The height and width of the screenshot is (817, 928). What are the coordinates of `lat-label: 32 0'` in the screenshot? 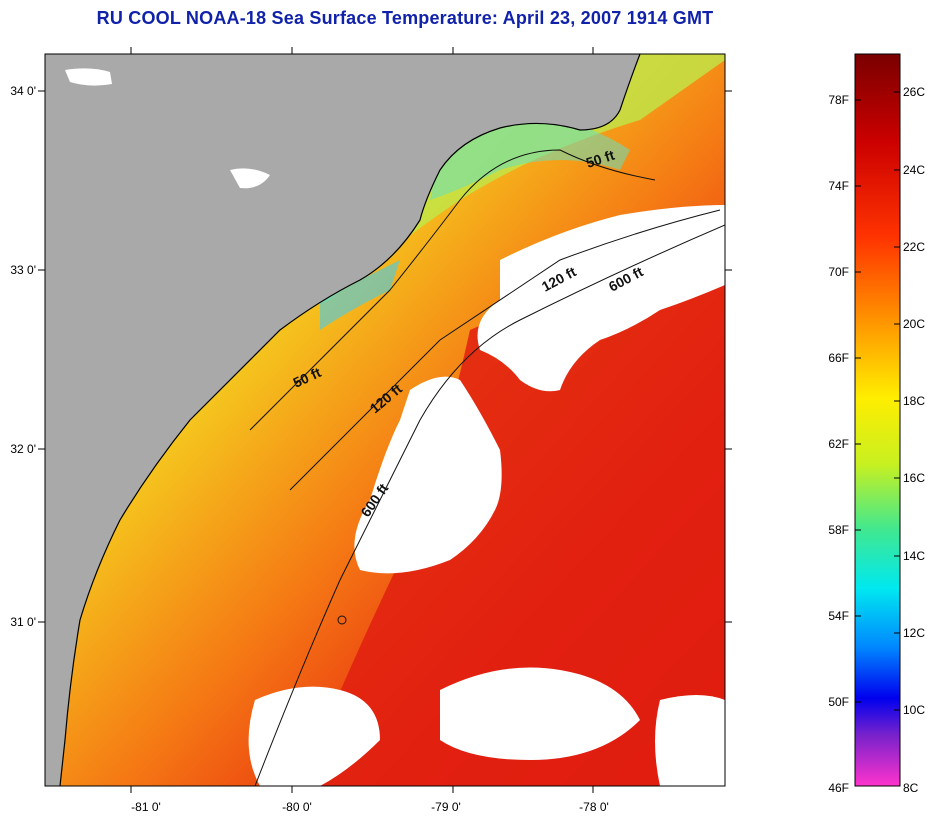 It's located at (23, 449).